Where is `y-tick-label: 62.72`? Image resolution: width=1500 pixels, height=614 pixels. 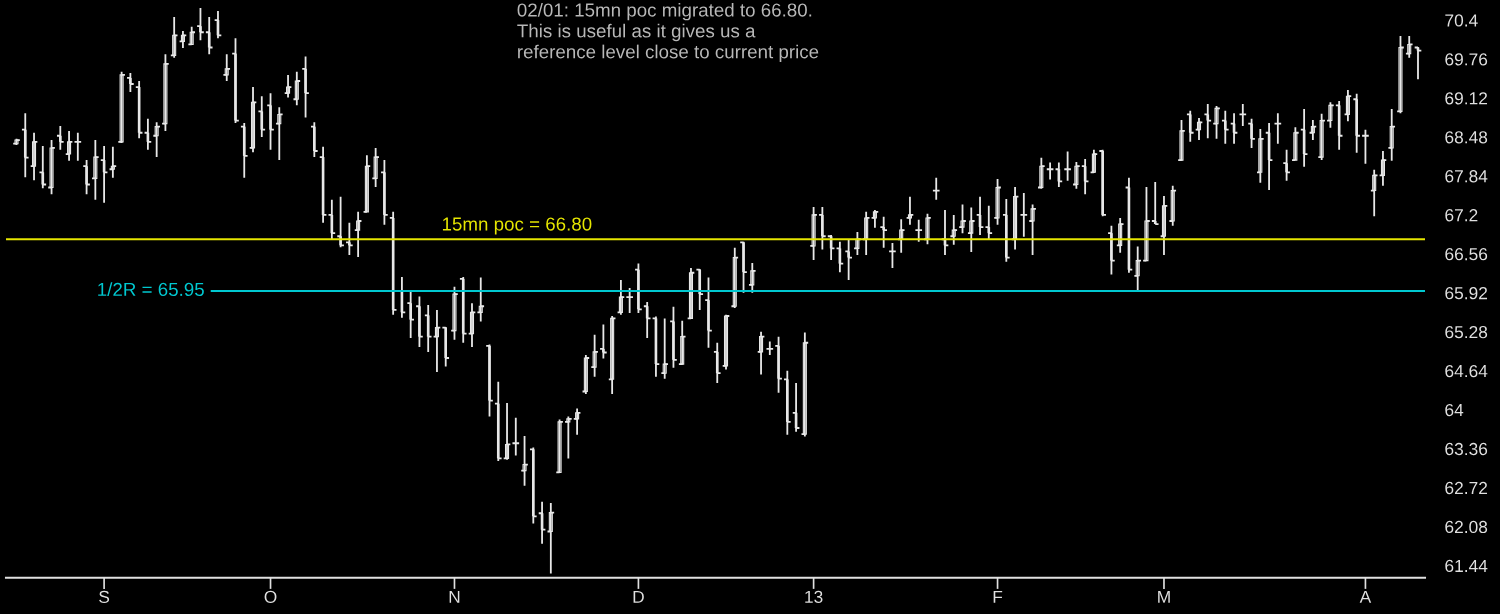 y-tick-label: 62.72 is located at coordinates (1466, 488).